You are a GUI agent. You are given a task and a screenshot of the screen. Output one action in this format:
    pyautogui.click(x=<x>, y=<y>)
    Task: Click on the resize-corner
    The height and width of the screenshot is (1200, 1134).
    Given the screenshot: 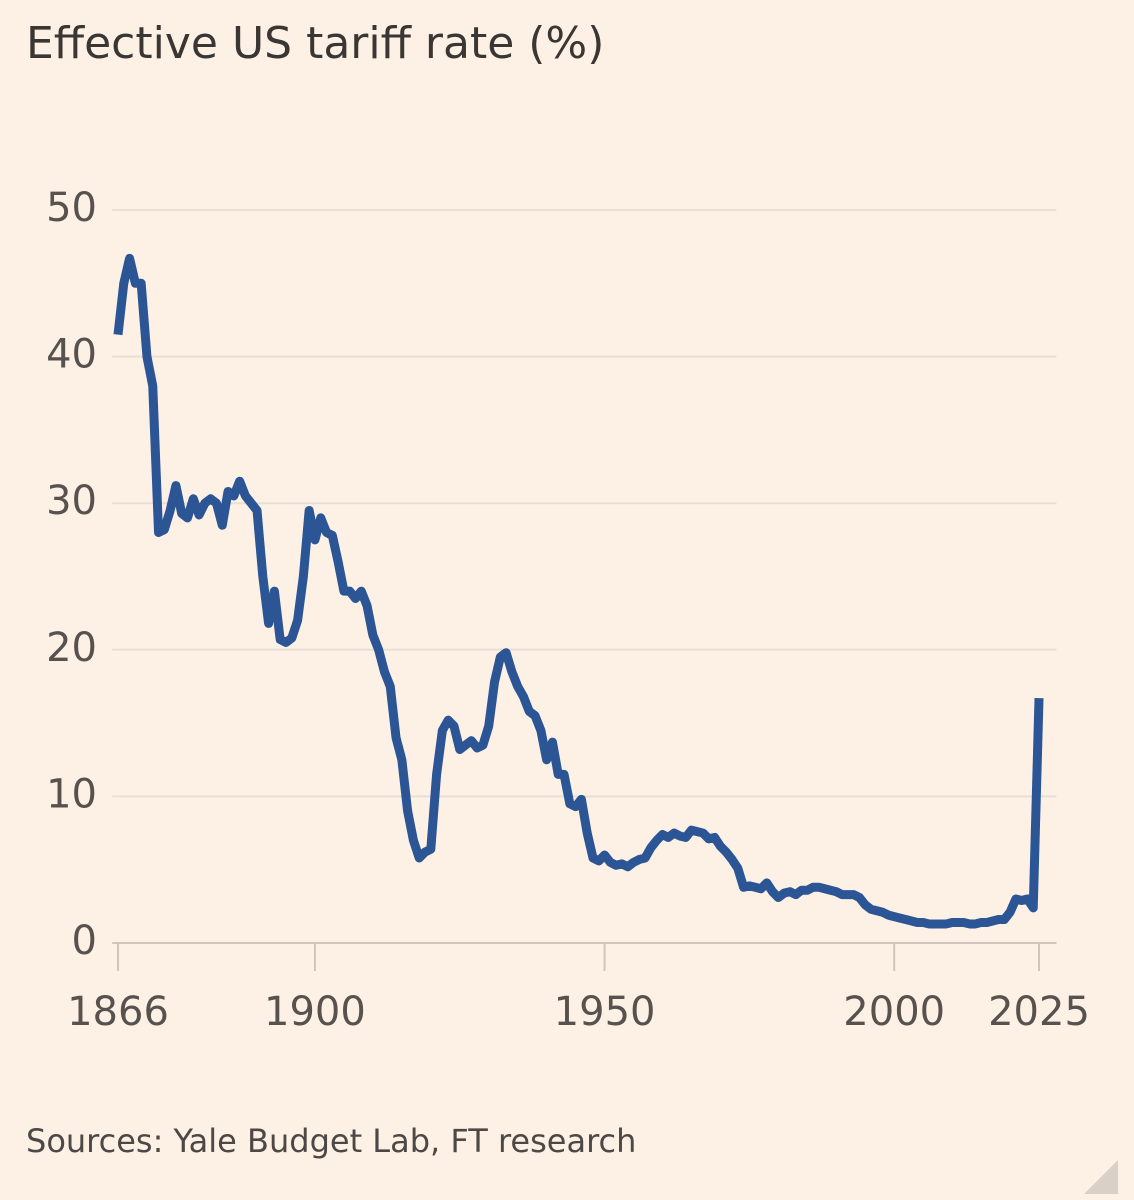 What is the action you would take?
    pyautogui.click(x=1101, y=1177)
    